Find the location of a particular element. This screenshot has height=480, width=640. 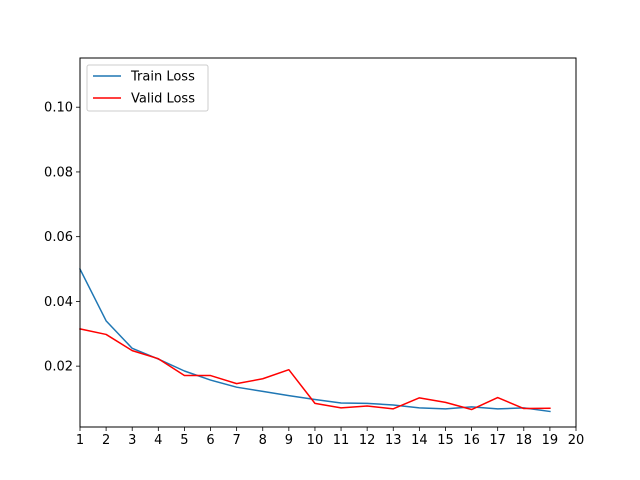

x-tick-label: 2 is located at coordinates (106, 440).